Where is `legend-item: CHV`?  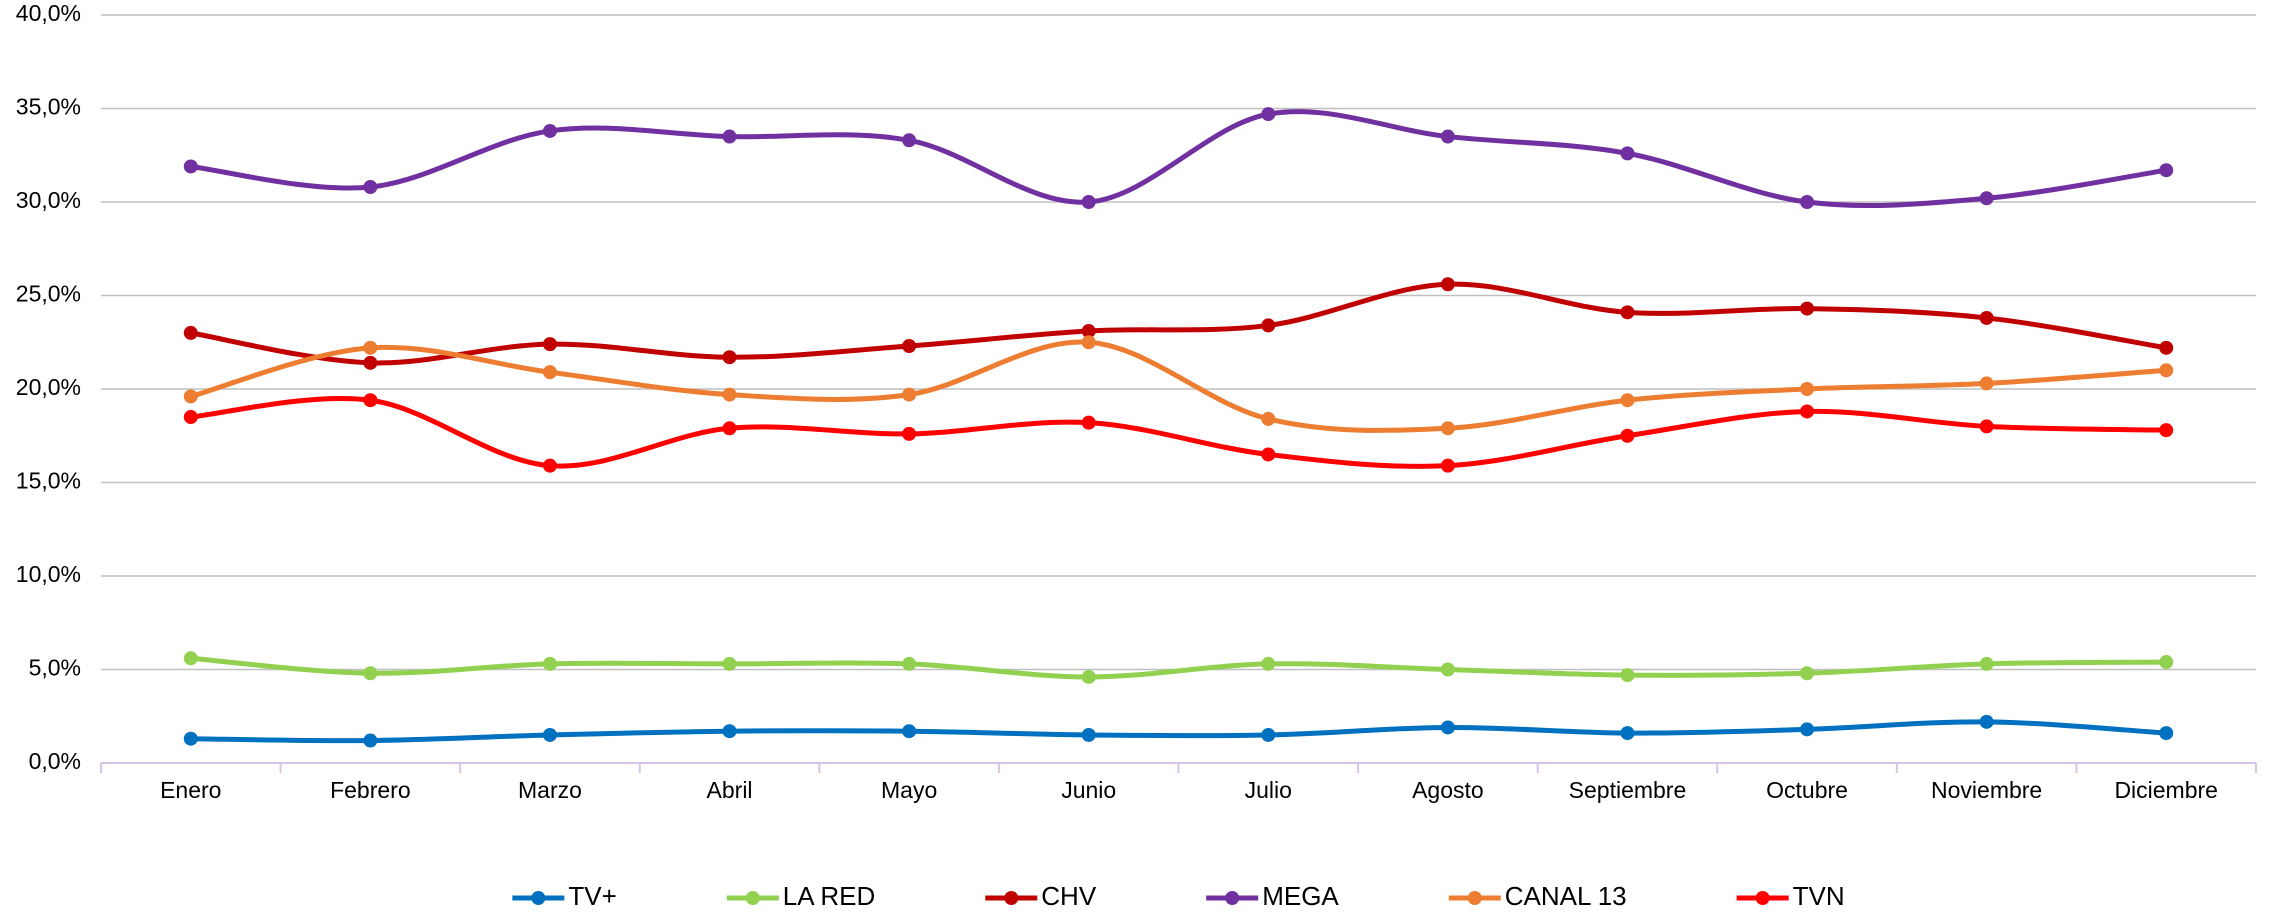
legend-item: CHV is located at coordinates (1041, 896).